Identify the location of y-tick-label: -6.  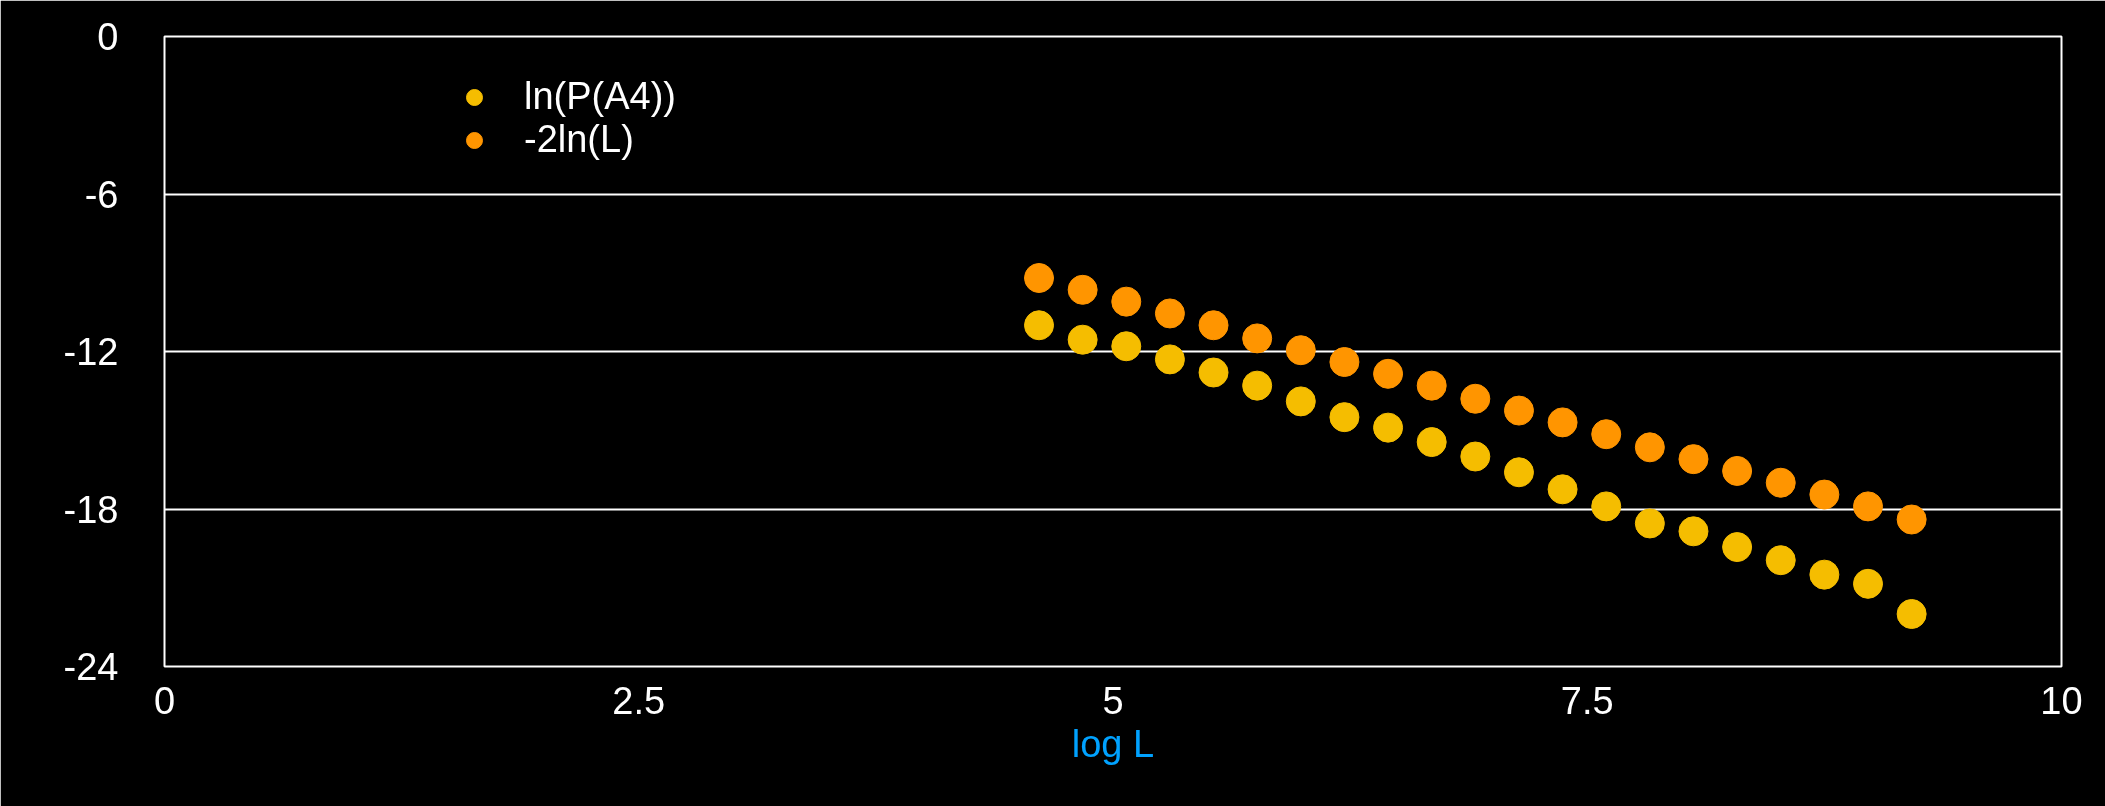
(101, 194).